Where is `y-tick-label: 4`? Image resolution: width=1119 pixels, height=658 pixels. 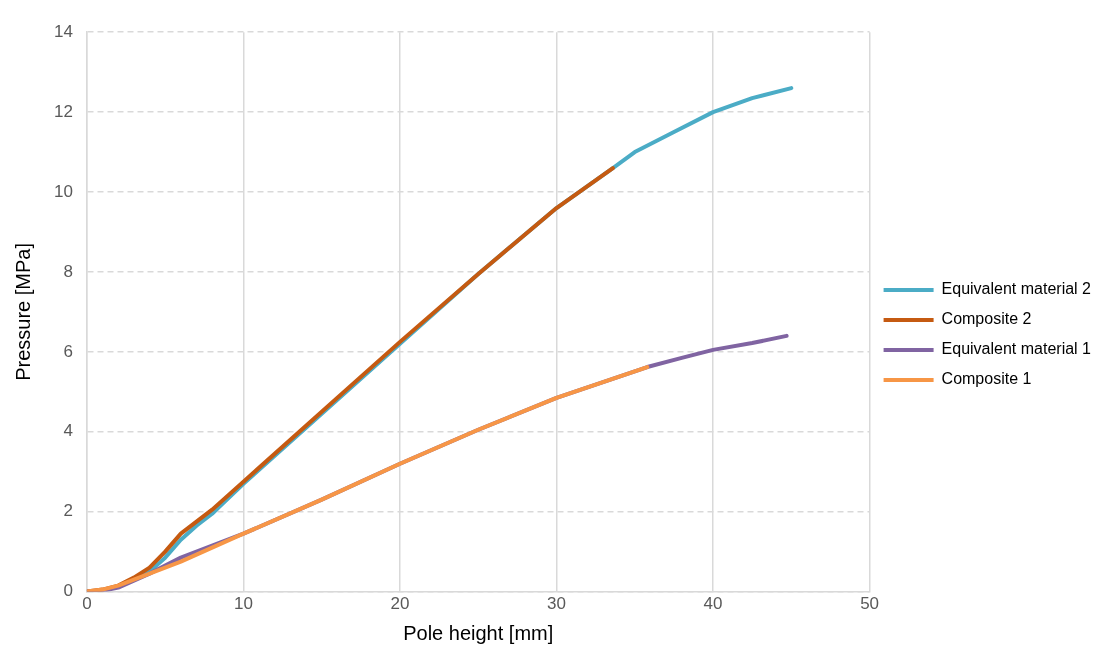 y-tick-label: 4 is located at coordinates (68, 431).